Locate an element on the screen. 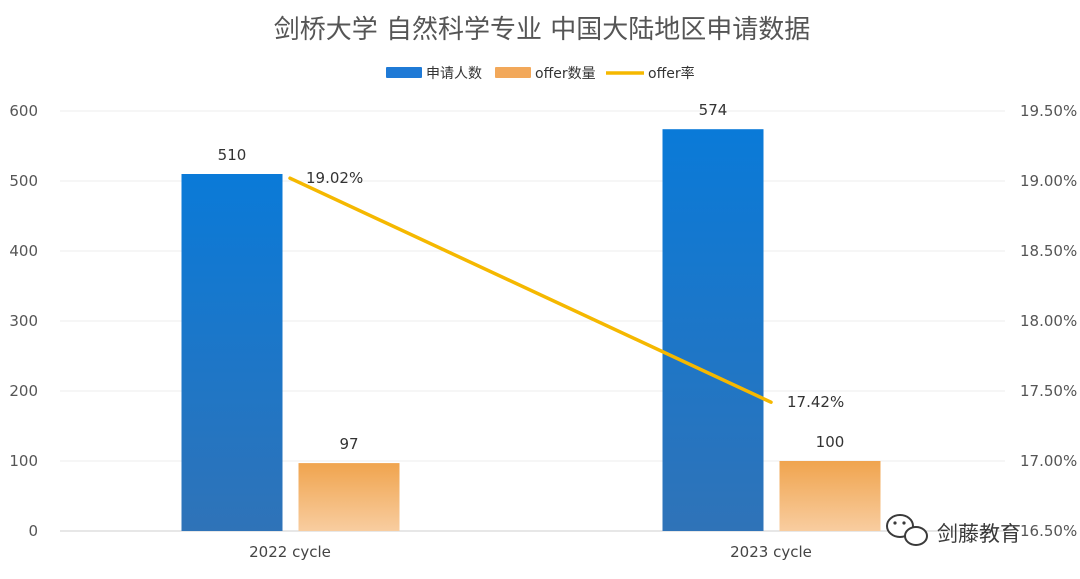  y-right-tick-label: 19.50% is located at coordinates (1048, 111).